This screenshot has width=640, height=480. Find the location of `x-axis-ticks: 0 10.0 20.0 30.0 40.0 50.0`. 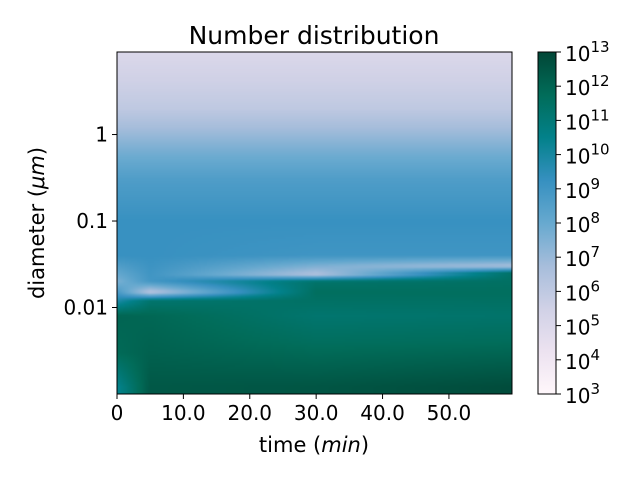

x-axis-ticks: 0 10.0 20.0 30.0 40.0 50.0 is located at coordinates (291, 409).